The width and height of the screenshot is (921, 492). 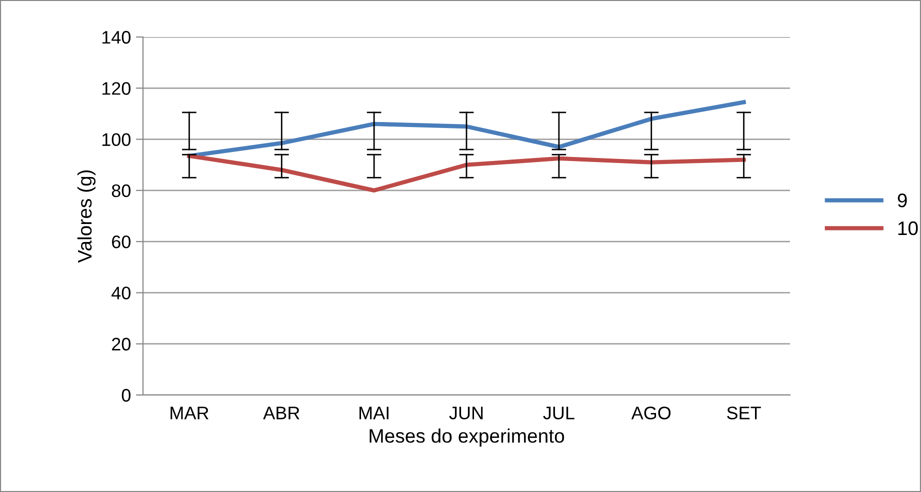 I want to click on y-tick-label: 20, so click(x=121, y=344).